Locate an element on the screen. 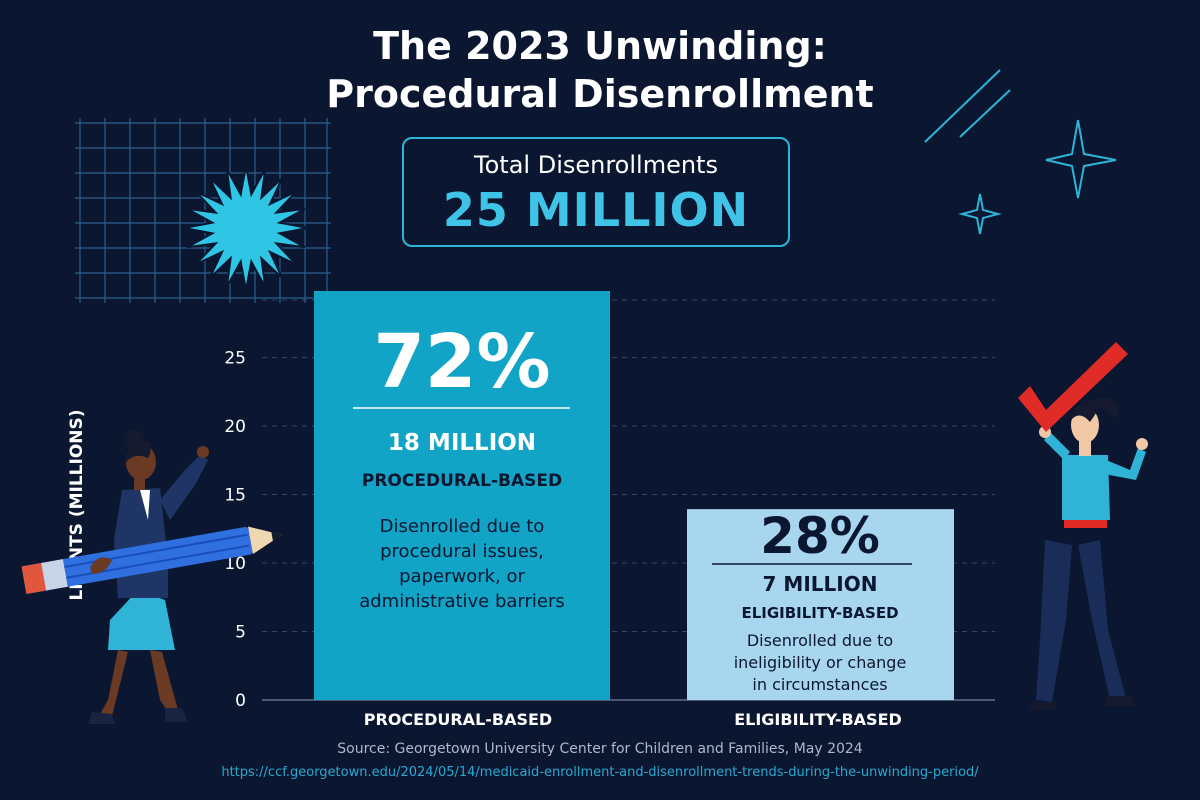 This screenshot has height=800, width=1200. procedural-desc-4: administrative barriers is located at coordinates (462, 601).